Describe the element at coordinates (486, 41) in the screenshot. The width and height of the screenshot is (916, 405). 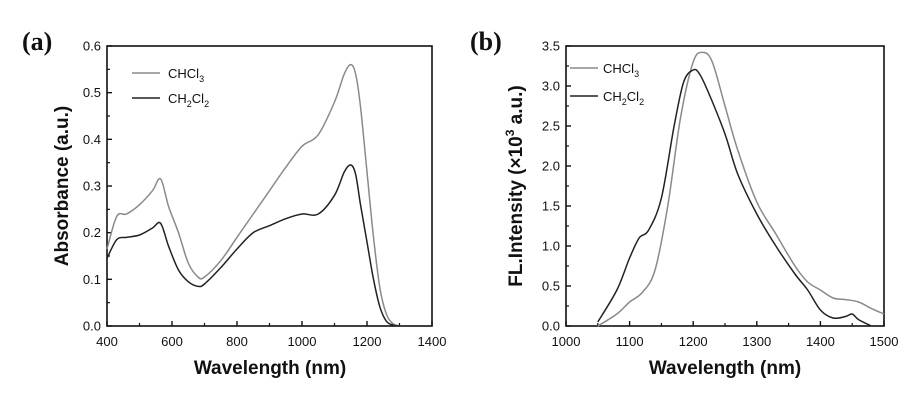
I see `panel-b-label: (b)` at that location.